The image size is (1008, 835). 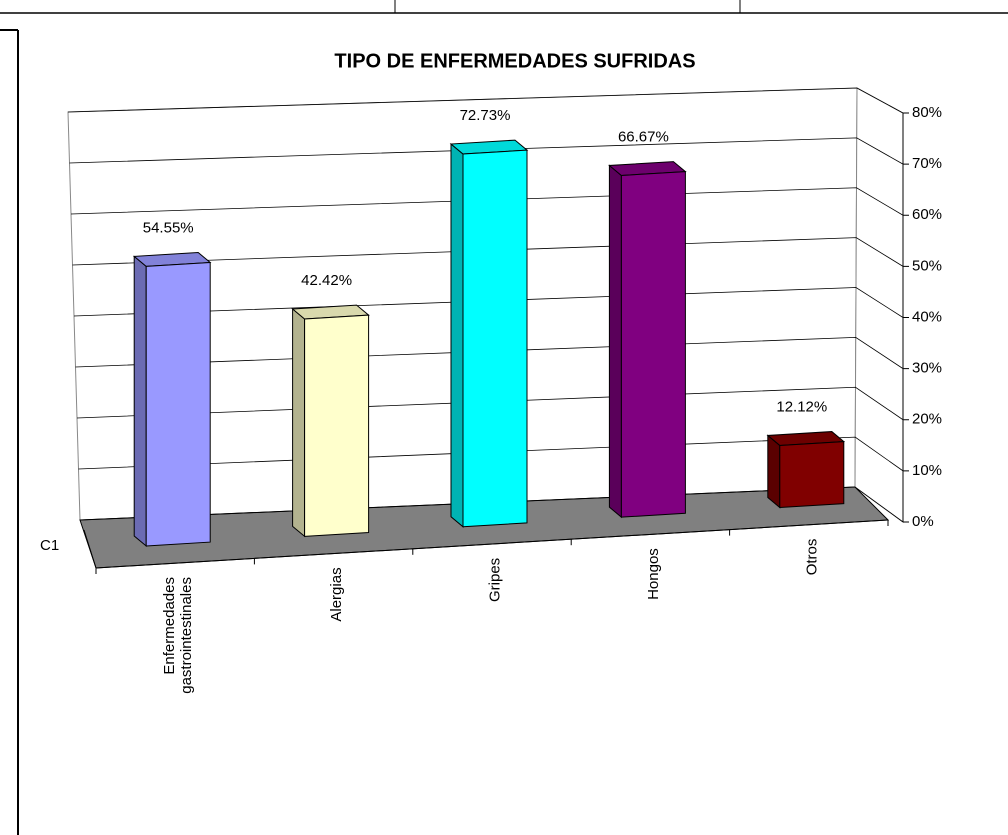 What do you see at coordinates (923, 521) in the screenshot?
I see `y-tick-label: 0%` at bounding box center [923, 521].